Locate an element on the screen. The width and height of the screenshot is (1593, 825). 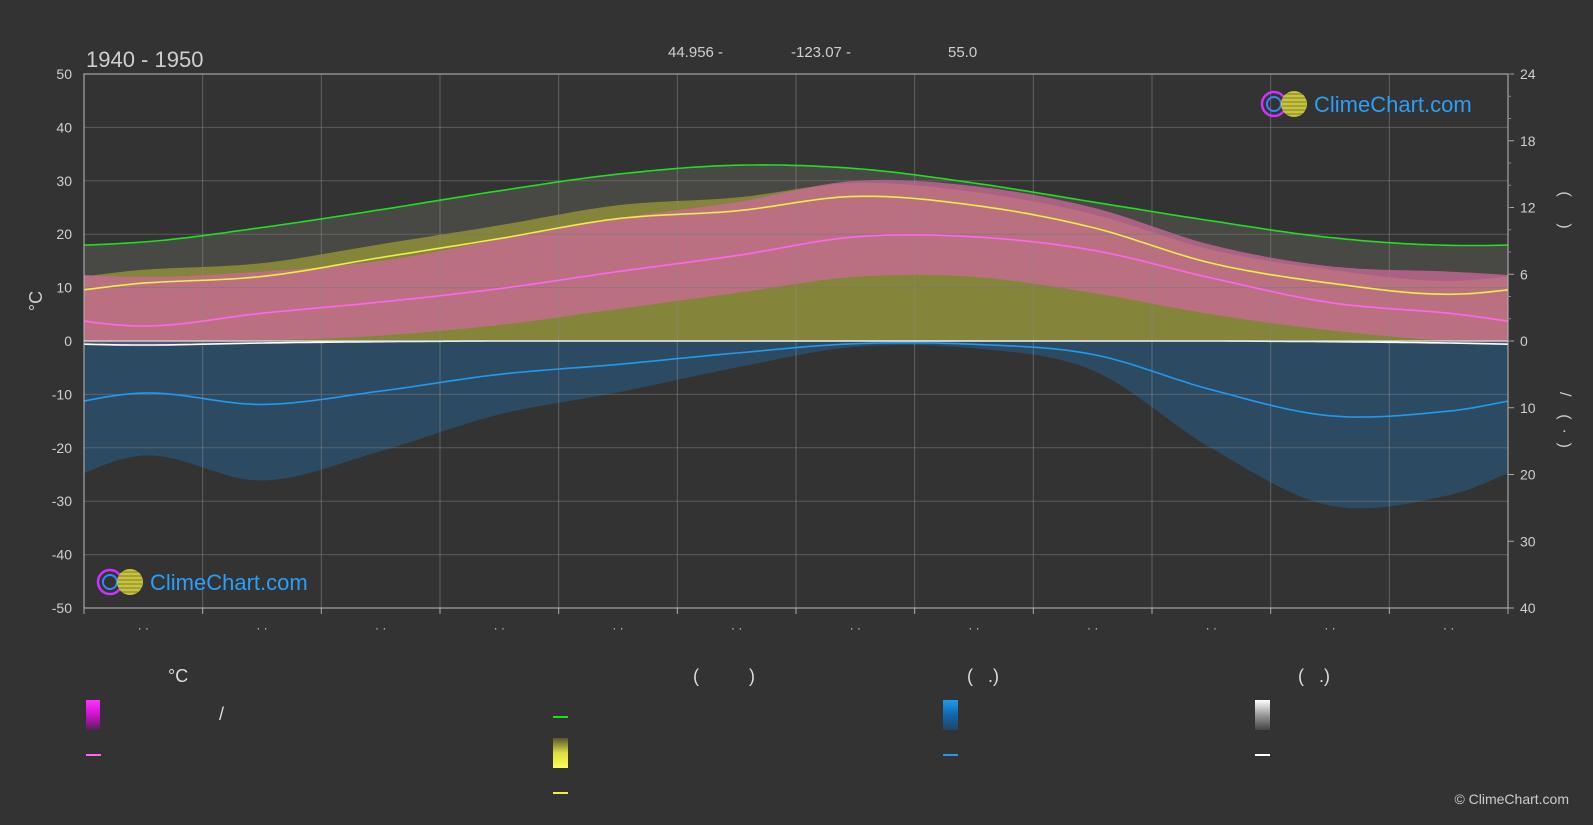
y-tick-right-precip: 40 is located at coordinates (1528, 608).